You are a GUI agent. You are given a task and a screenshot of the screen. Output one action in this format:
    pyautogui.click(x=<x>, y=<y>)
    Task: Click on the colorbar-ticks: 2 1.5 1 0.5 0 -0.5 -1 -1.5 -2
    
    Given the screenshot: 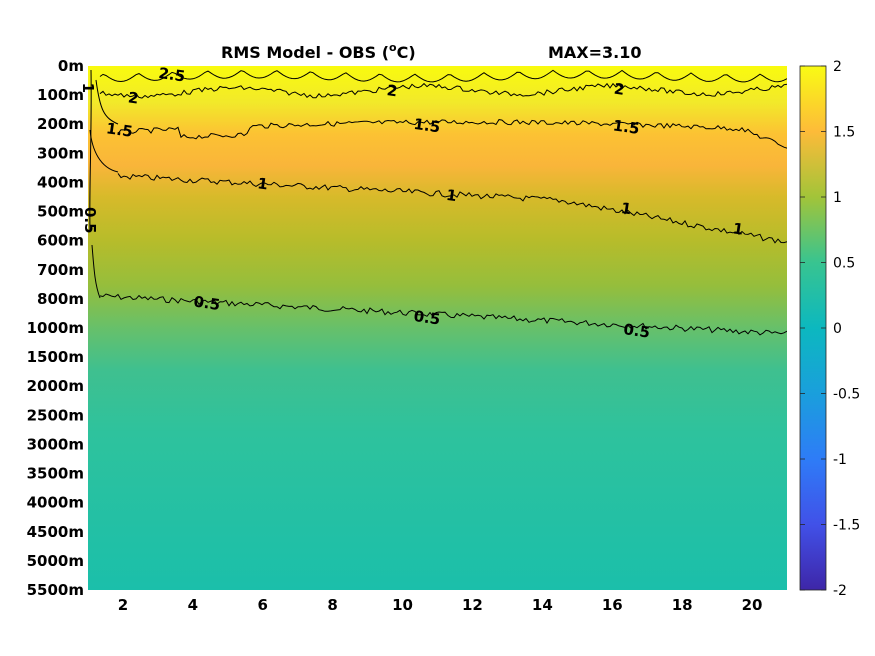 What is the action you would take?
    pyautogui.click(x=830, y=329)
    